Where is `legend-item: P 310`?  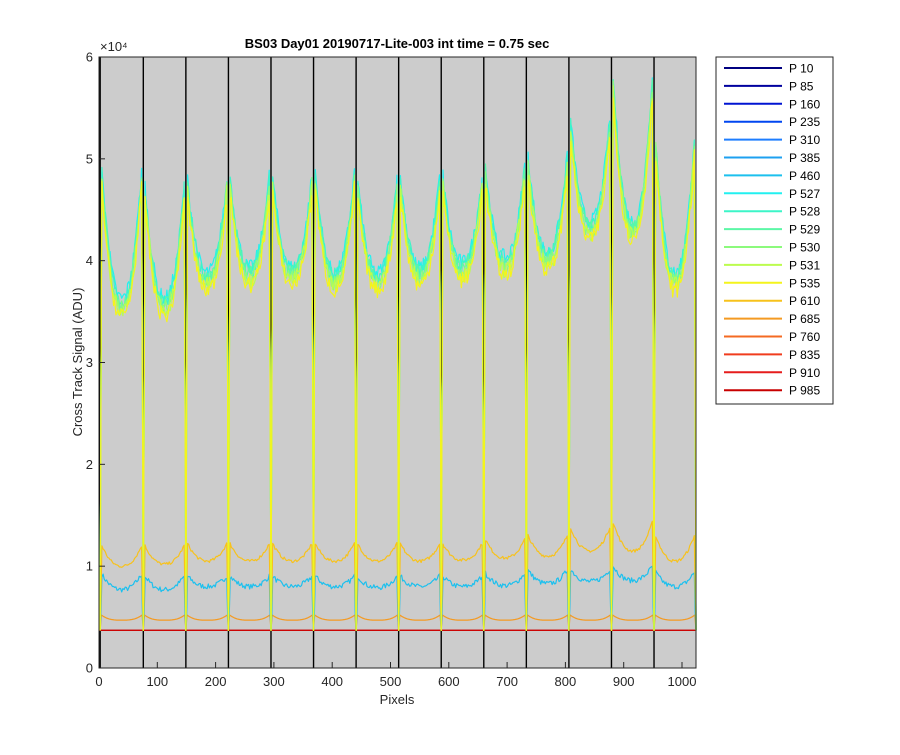 legend-item: P 310 is located at coordinates (772, 140).